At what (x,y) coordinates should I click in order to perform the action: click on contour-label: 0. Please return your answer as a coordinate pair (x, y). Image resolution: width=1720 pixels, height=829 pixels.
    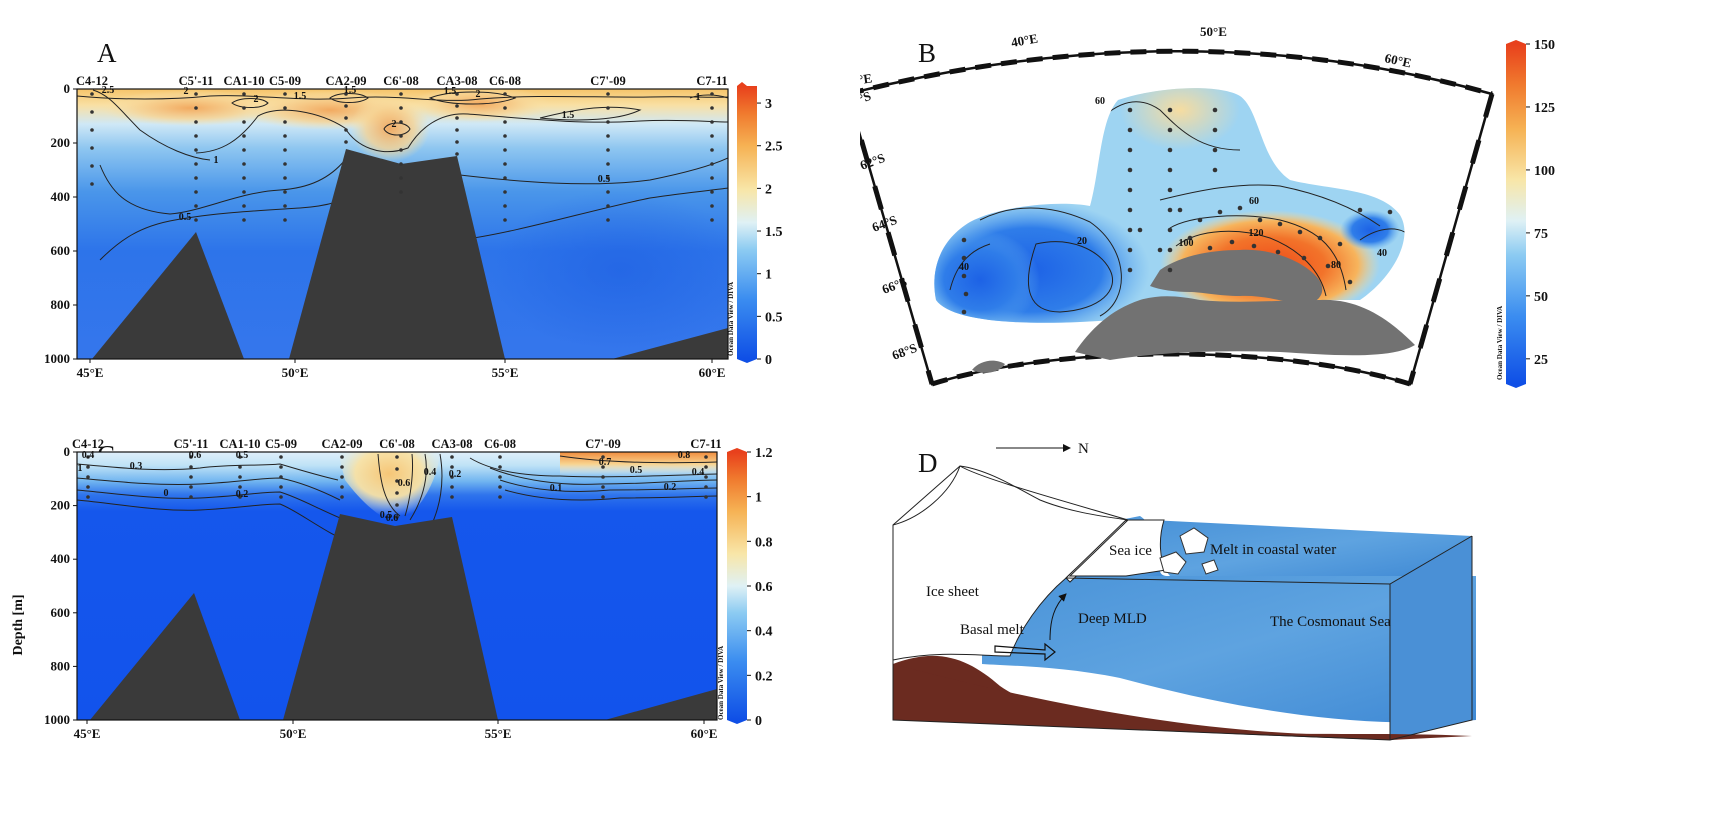
    Looking at the image, I should click on (166, 493).